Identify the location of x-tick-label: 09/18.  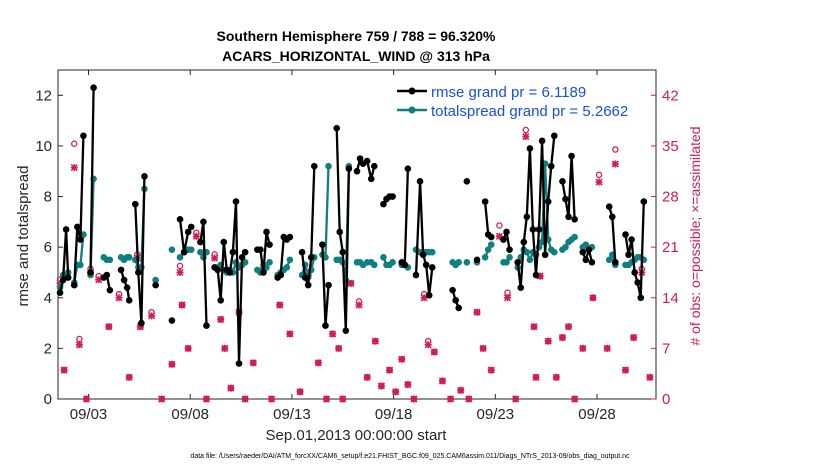
(394, 414).